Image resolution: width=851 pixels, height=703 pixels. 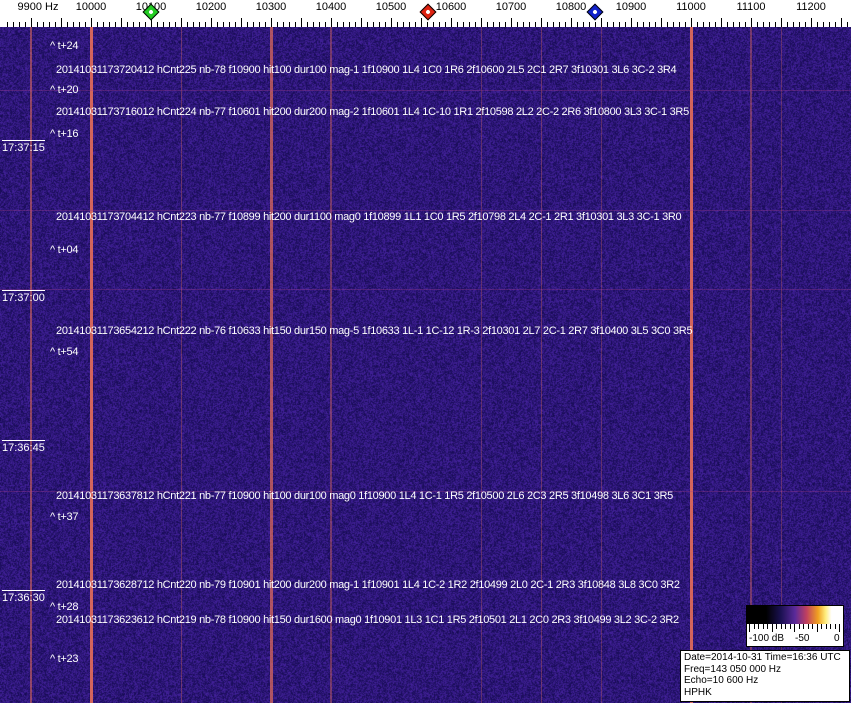 What do you see at coordinates (811, 7) in the screenshot?
I see `axis-tick-label: 11200` at bounding box center [811, 7].